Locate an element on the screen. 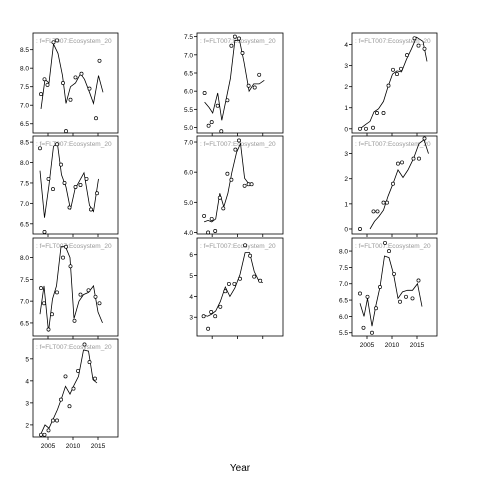  y-tick-label: 4 is located at coordinates (346, 45).